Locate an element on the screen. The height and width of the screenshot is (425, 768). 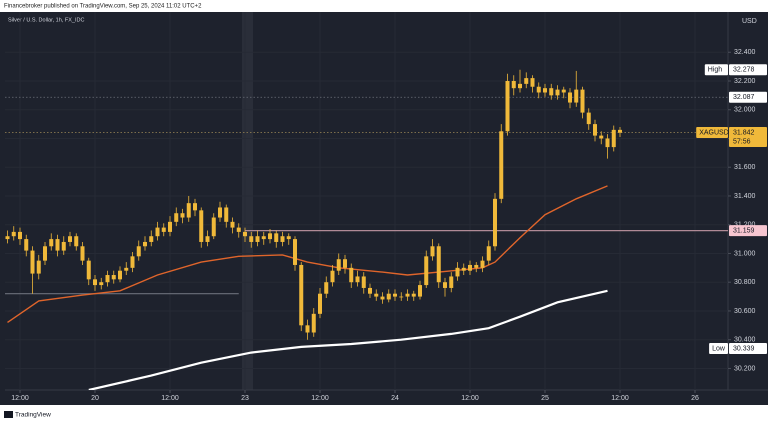
y-tick-label: 31.600 is located at coordinates (745, 167).